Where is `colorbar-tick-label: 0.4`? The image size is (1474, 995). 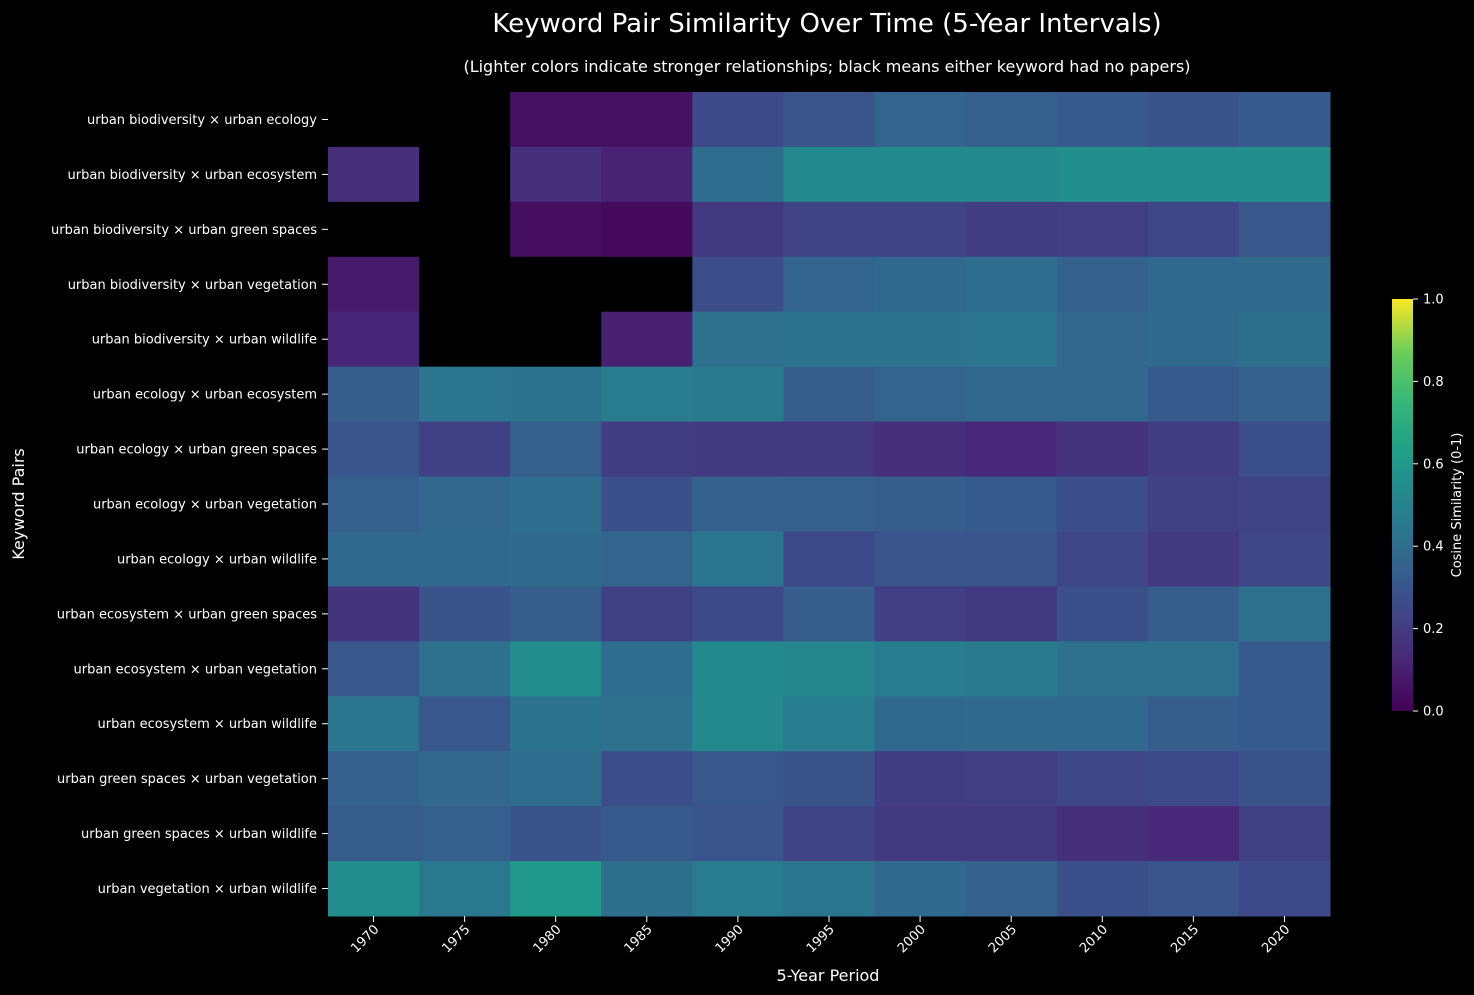 colorbar-tick-label: 0.4 is located at coordinates (1433, 547).